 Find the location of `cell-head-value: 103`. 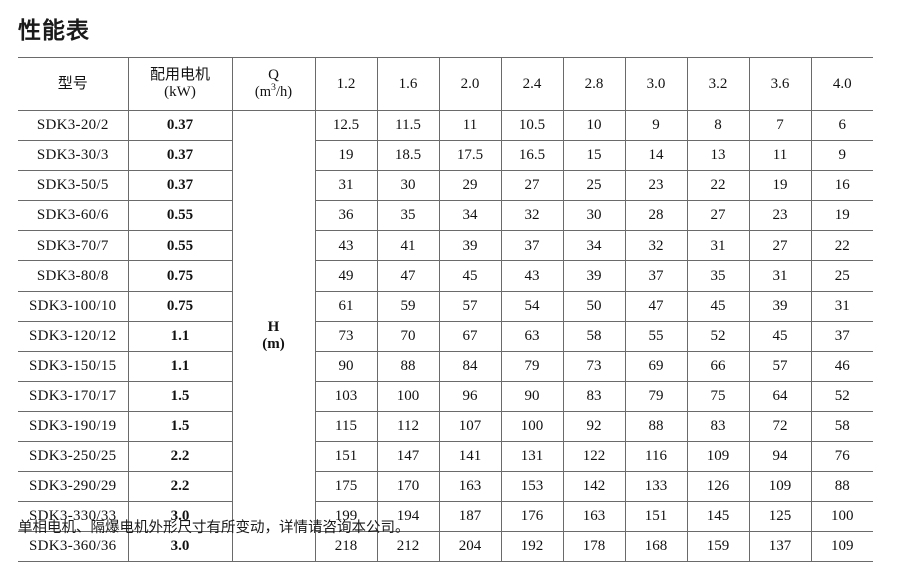

cell-head-value: 103 is located at coordinates (346, 396).